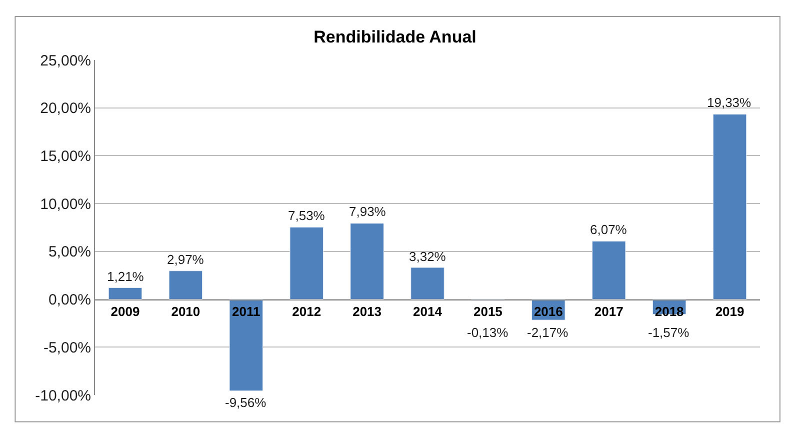 The height and width of the screenshot is (435, 790). Describe the element at coordinates (125, 276) in the screenshot. I see `data-label: 1,21%` at that location.